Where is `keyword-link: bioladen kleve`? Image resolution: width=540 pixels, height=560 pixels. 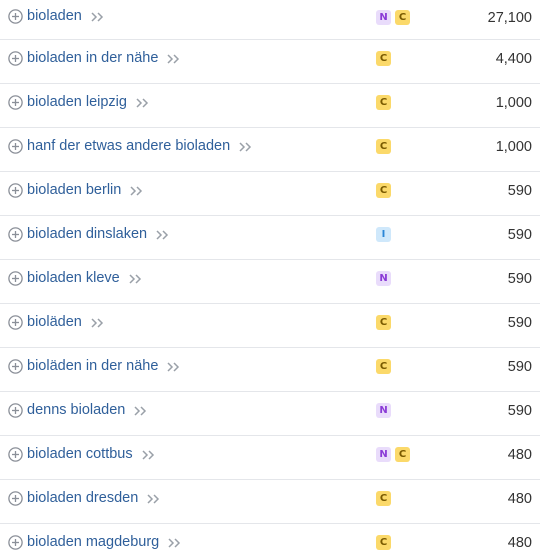
keyword-link: bioladen kleve is located at coordinates (84, 278).